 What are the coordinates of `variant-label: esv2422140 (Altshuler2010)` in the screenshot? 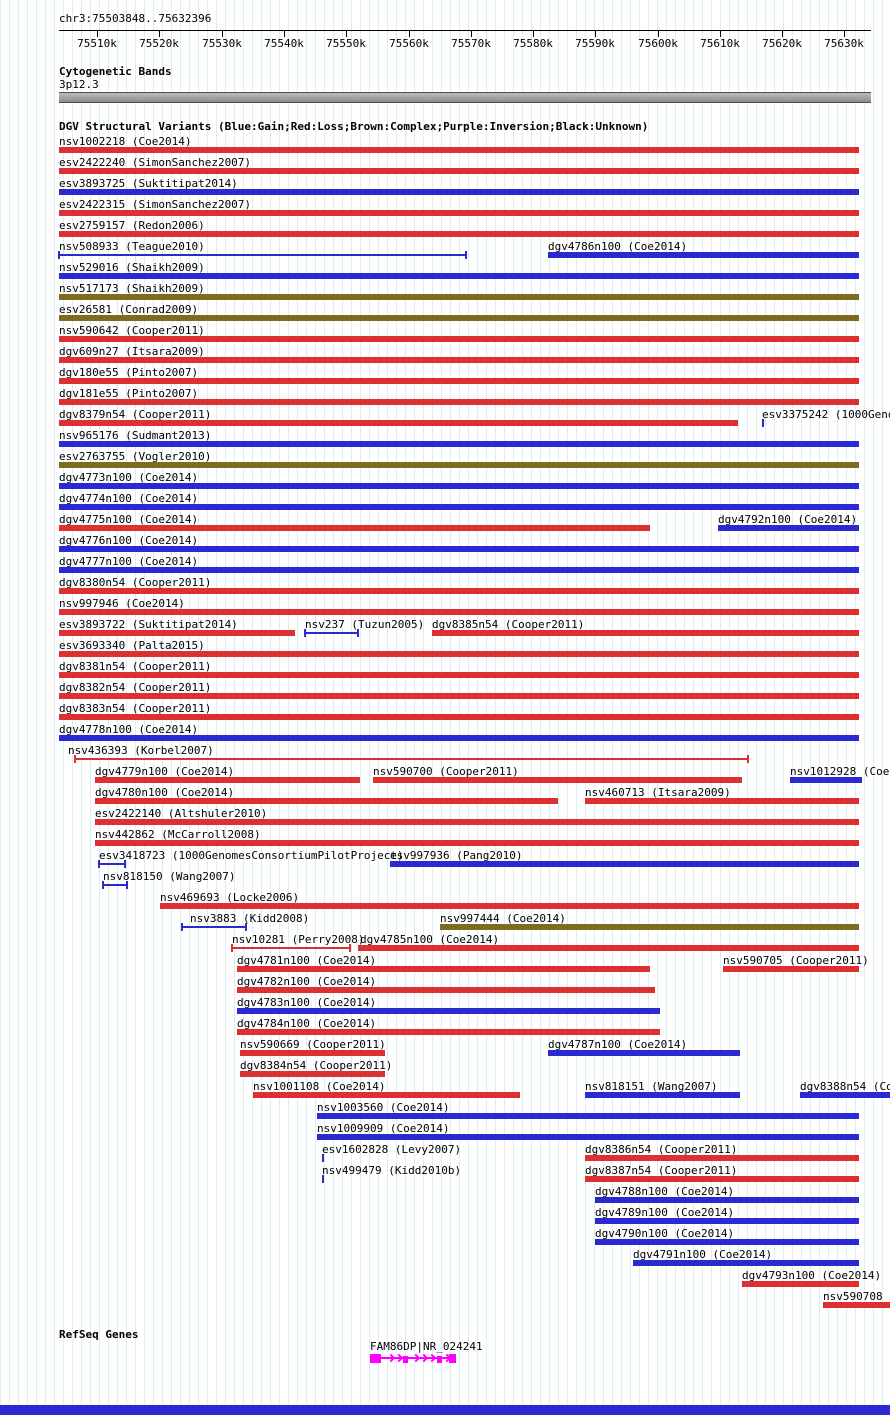 It's located at (181, 813).